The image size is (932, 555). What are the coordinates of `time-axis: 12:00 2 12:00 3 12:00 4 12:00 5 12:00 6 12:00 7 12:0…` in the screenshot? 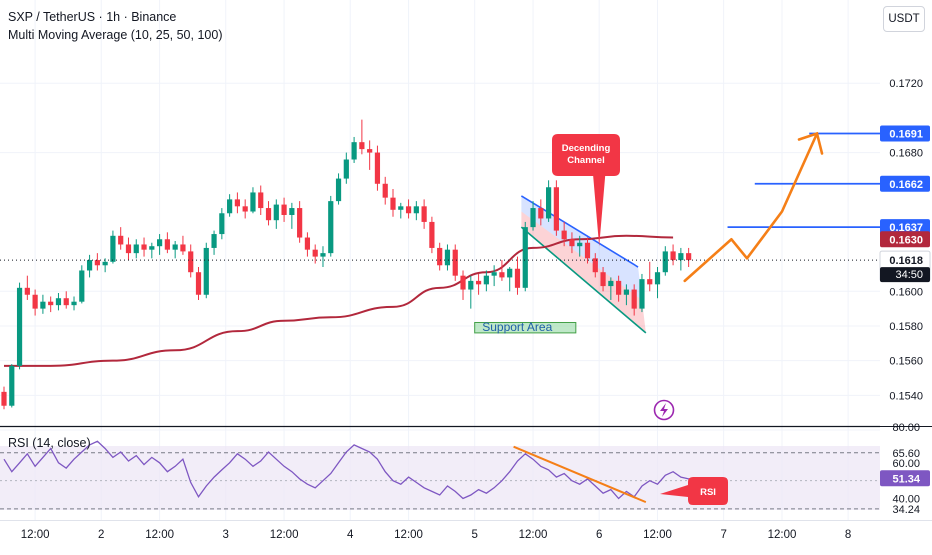 It's located at (466, 535).